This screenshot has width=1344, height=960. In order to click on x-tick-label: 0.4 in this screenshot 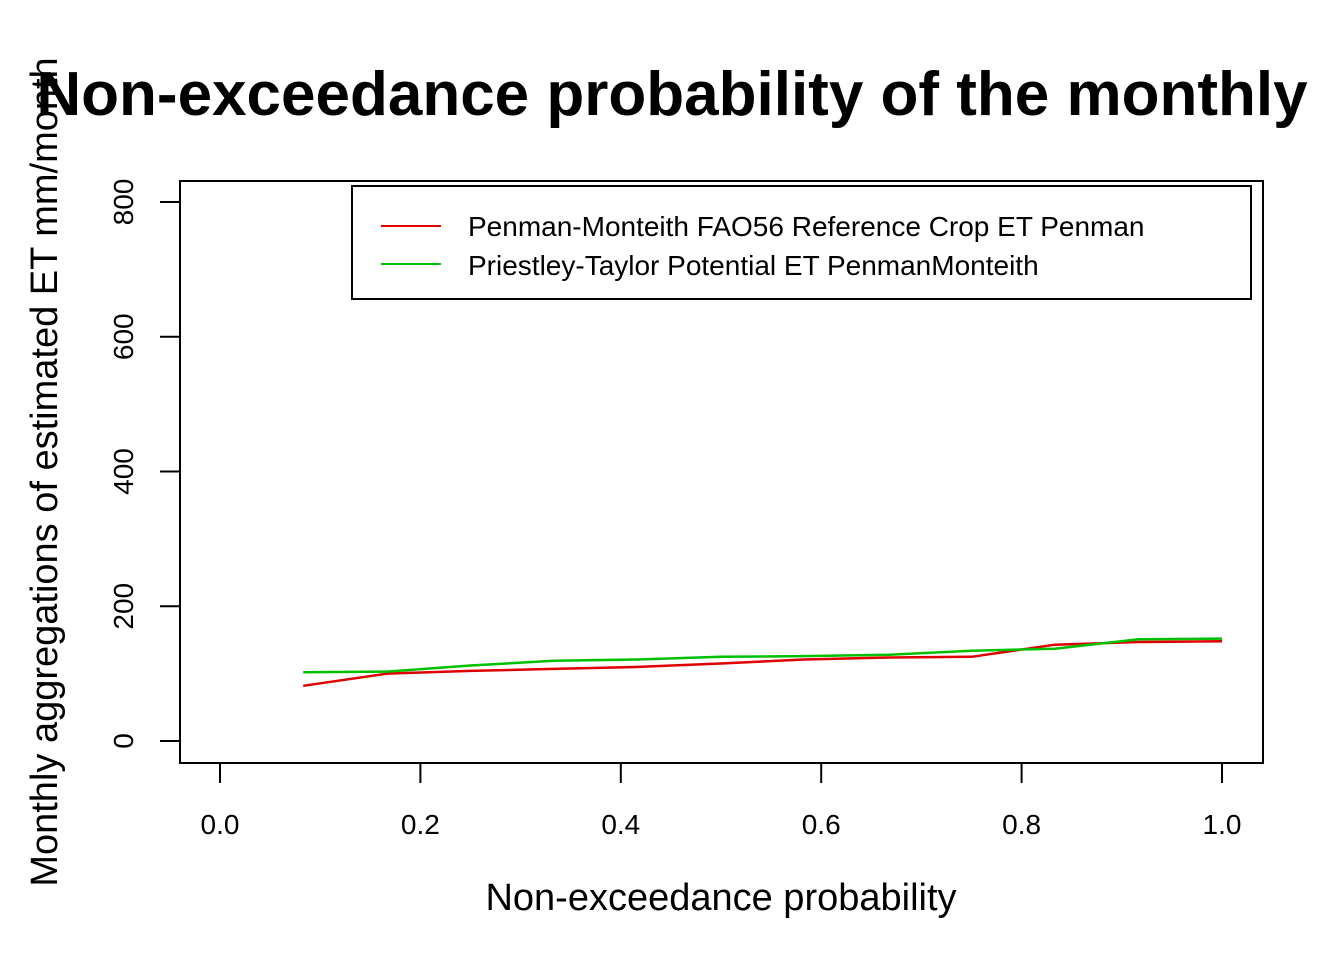, I will do `click(620, 824)`.